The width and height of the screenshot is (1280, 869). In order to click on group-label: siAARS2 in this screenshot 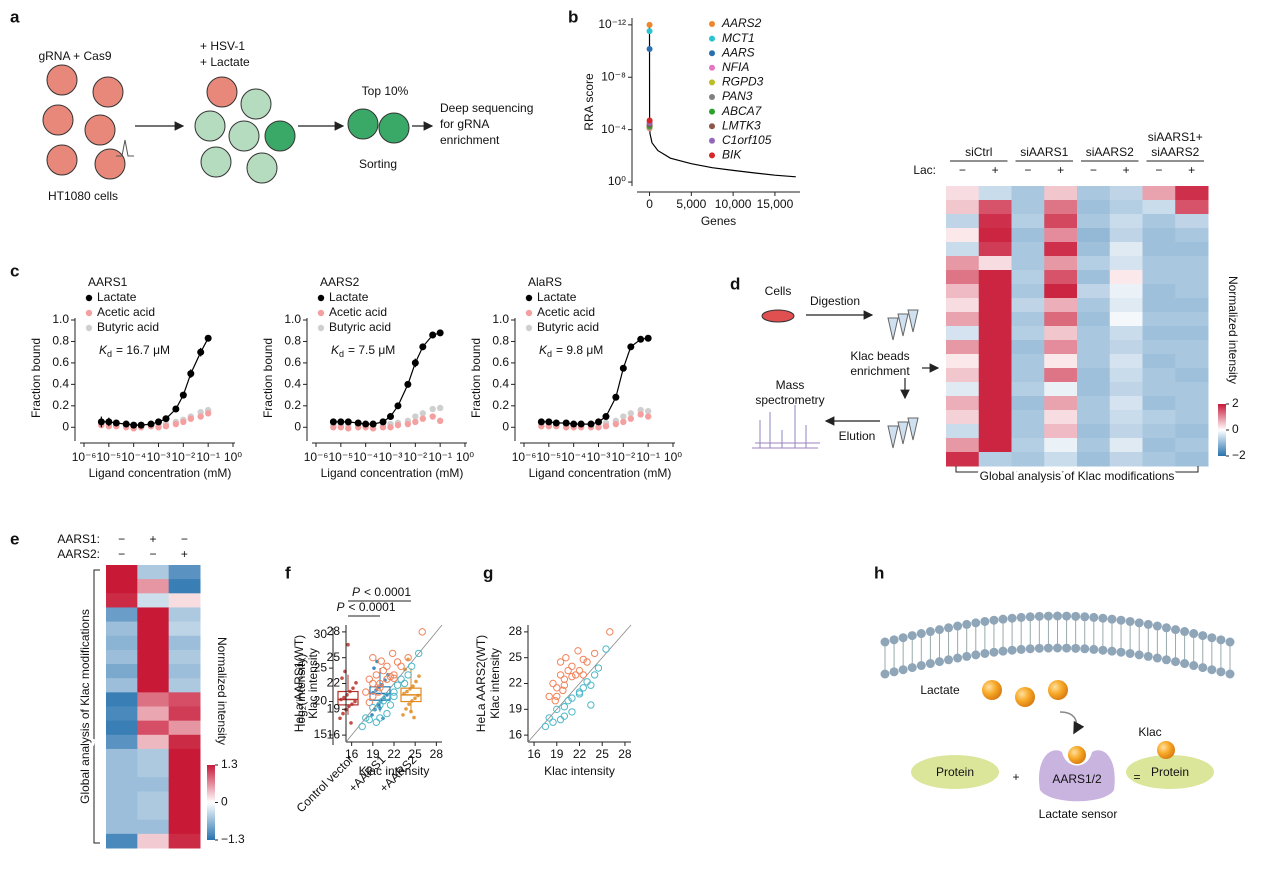, I will do `click(1175, 152)`.